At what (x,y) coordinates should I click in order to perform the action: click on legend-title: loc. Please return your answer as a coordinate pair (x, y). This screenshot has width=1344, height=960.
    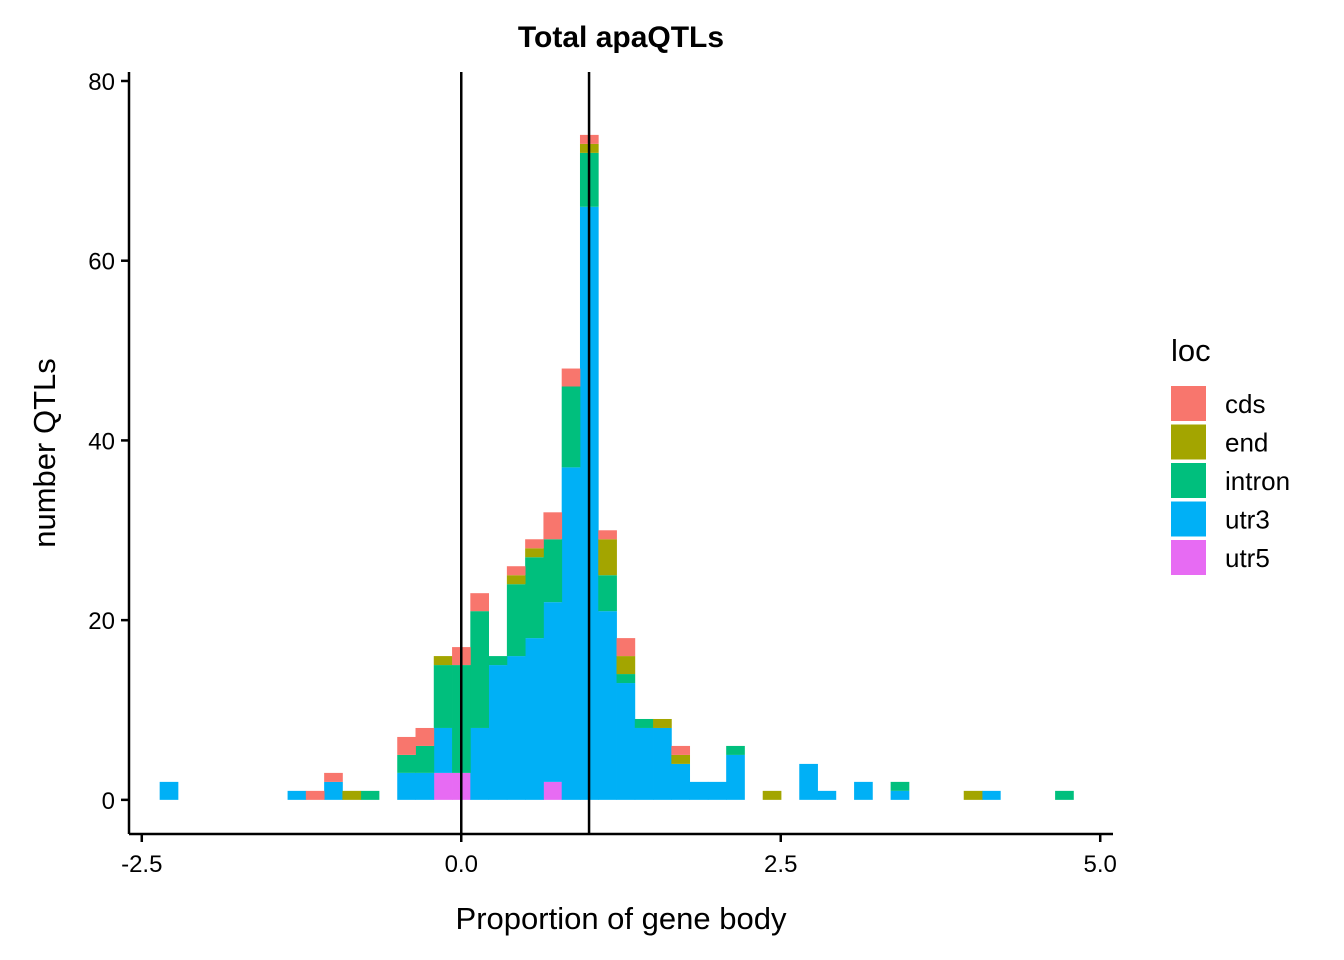
    Looking at the image, I should click on (1191, 350).